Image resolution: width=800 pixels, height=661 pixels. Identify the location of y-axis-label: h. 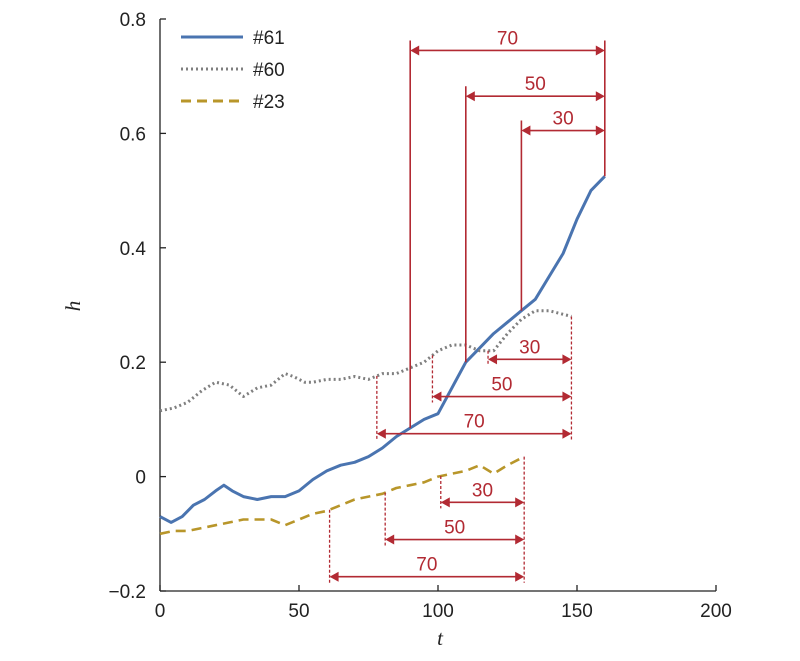
(73, 306).